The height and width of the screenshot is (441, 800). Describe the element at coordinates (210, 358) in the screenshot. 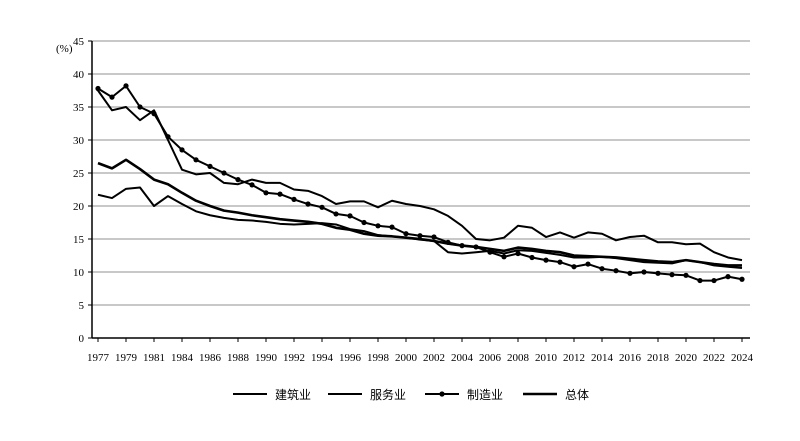

I see `x-tick-label: 1986` at that location.